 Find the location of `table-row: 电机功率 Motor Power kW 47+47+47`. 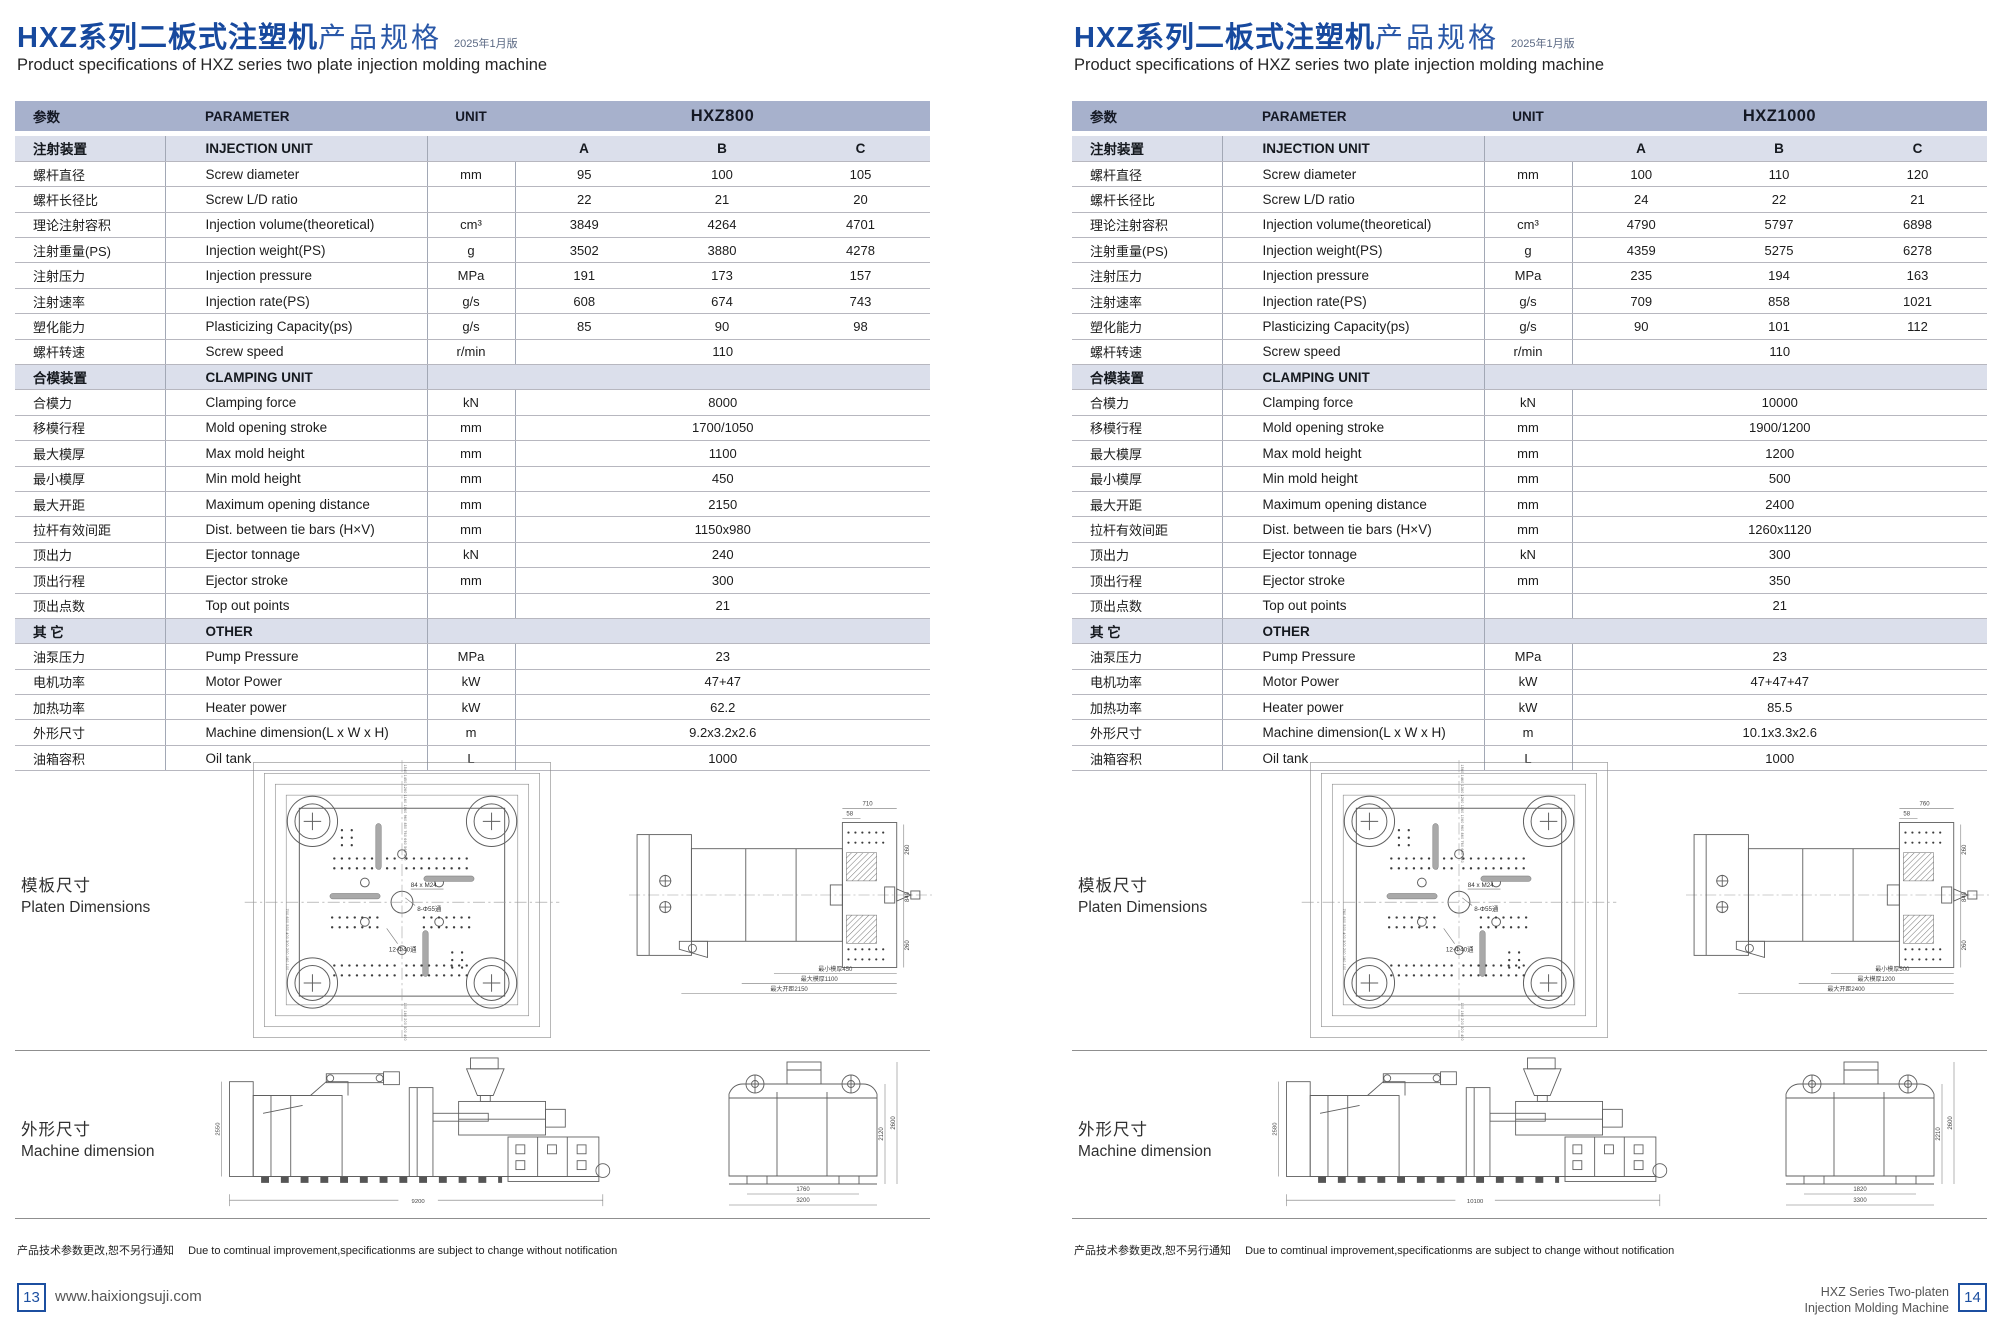

table-row: 电机功率 Motor Power kW 47+47+47 is located at coordinates (1529, 682).